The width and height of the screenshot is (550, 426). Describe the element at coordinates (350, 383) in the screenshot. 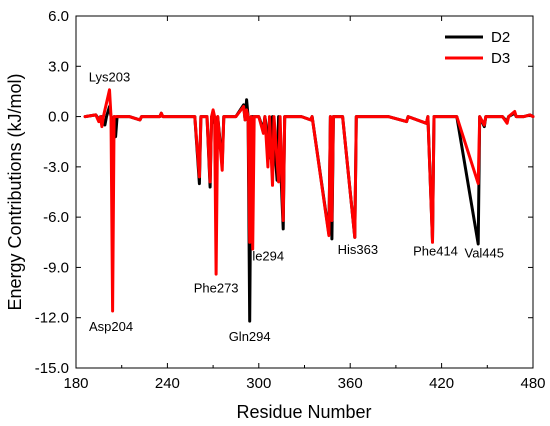

I see `x-tick-label: 360` at that location.